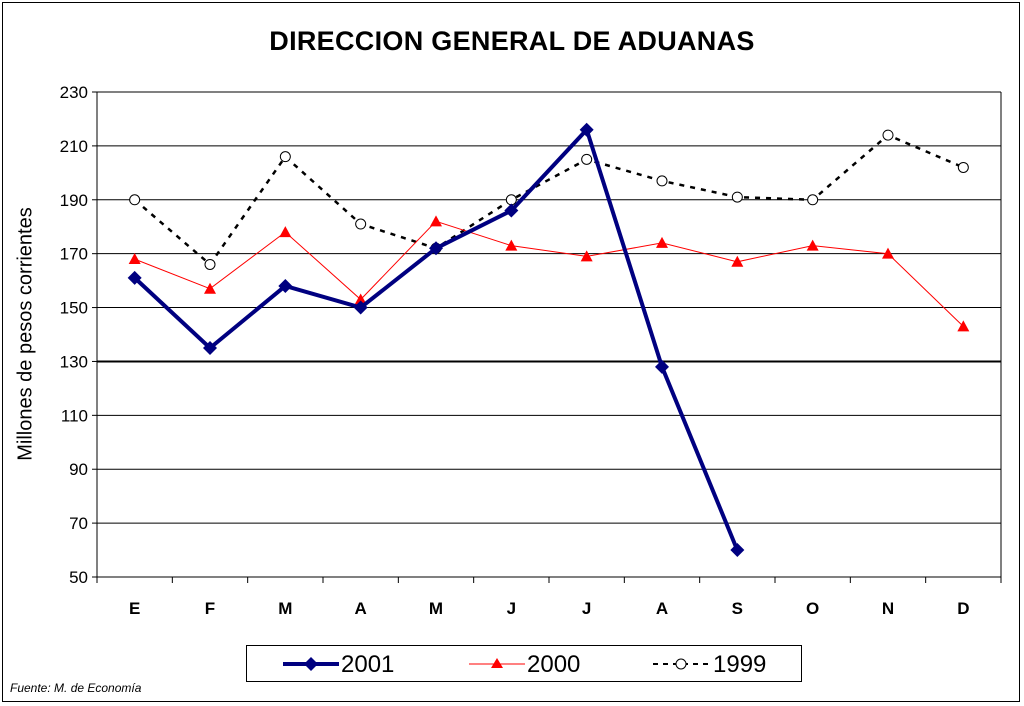  Describe the element at coordinates (512, 41) in the screenshot. I see `chart-title: DIRECCION GENERAL DE ADUANAS` at that location.